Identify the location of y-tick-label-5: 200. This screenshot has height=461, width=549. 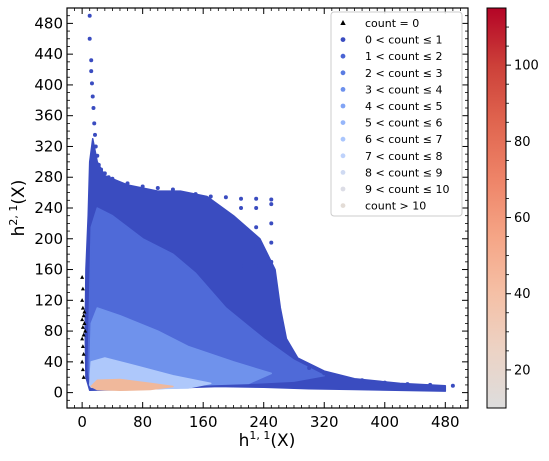
(48, 239).